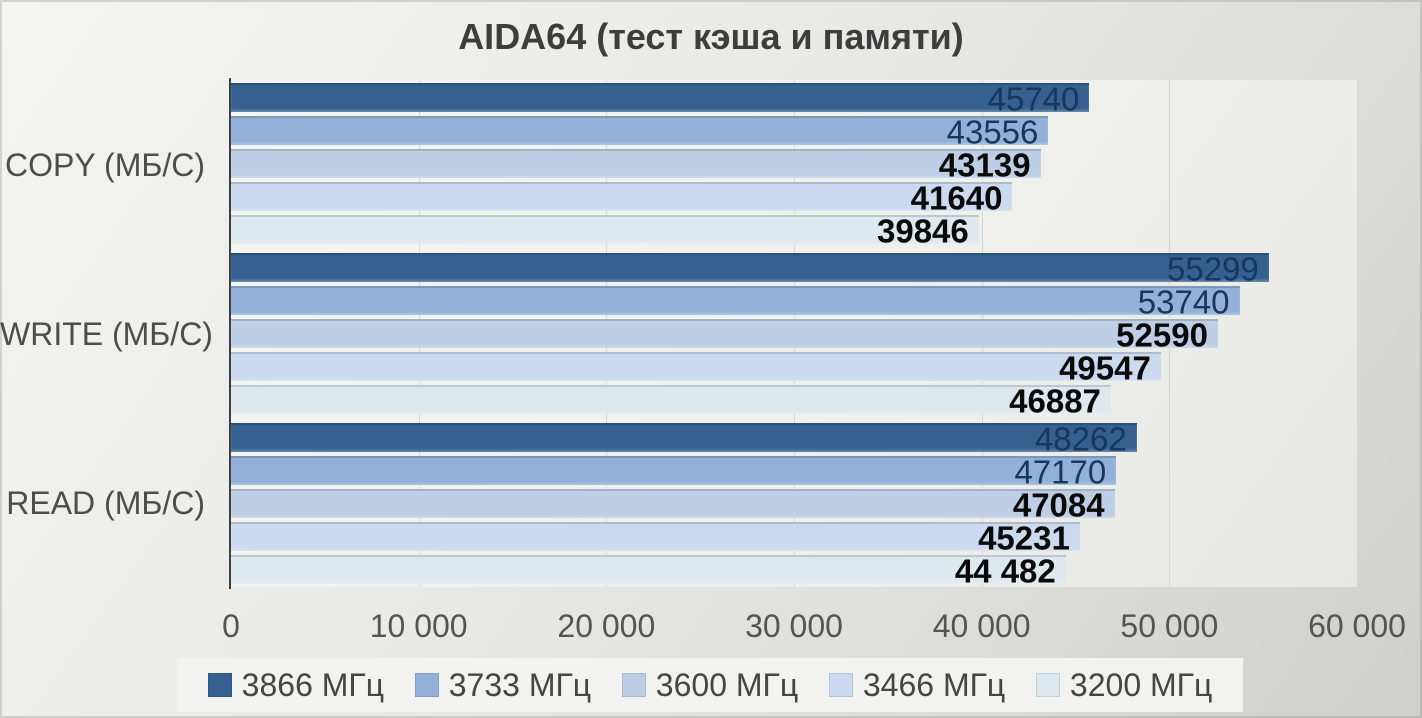 This screenshot has width=1422, height=718. Describe the element at coordinates (696, 367) in the screenshot. I see `bar: 49547` at that location.